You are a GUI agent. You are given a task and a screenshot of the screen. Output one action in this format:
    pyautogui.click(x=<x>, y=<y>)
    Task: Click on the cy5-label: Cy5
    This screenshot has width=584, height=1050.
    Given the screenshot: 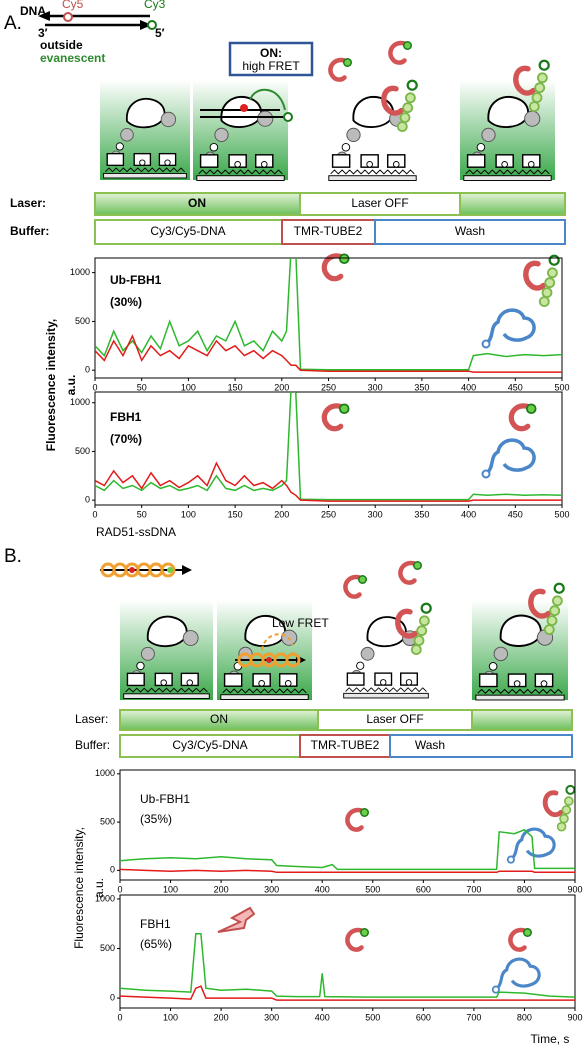 What is the action you would take?
    pyautogui.click(x=73, y=5)
    